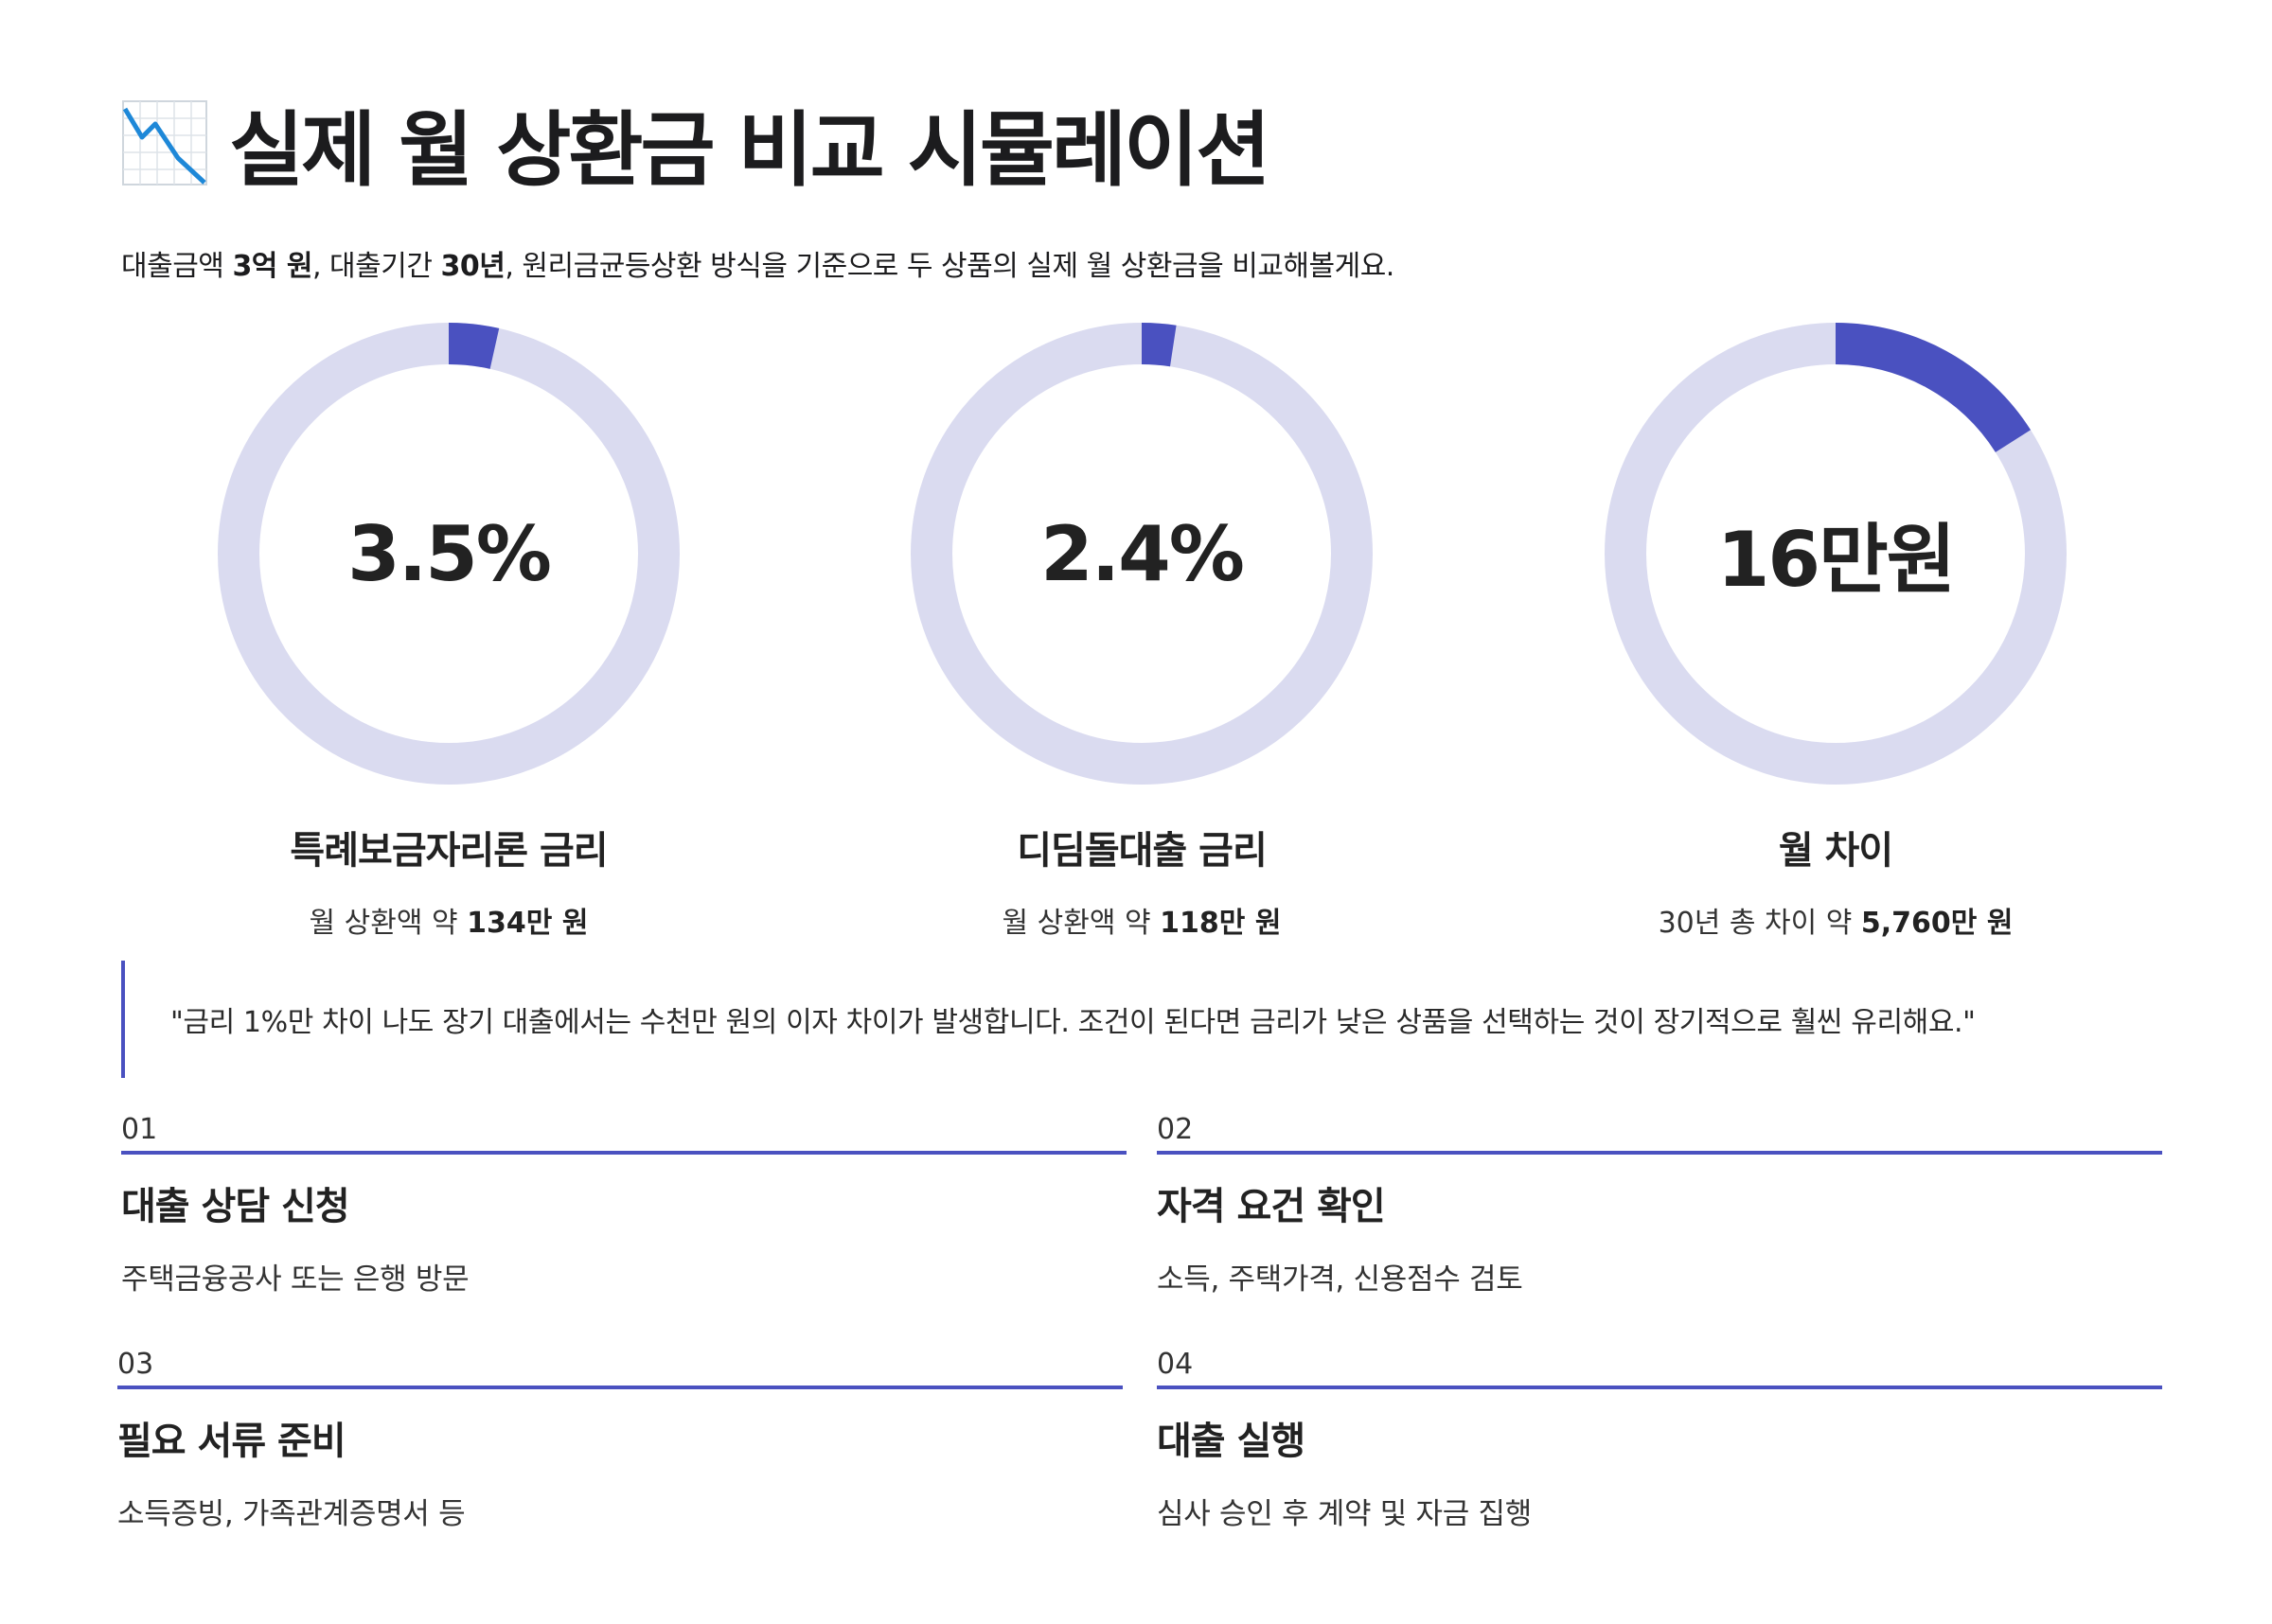 This screenshot has width=2272, height=1624. I want to click on chart-decreasing-icon, so click(164, 142).